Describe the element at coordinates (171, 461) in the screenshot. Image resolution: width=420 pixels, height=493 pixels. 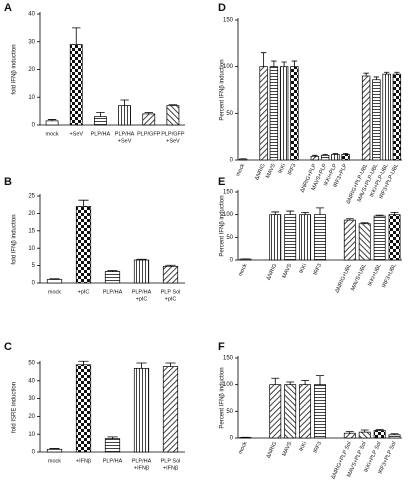
I see `x-tick-label: PLP Sol` at that location.